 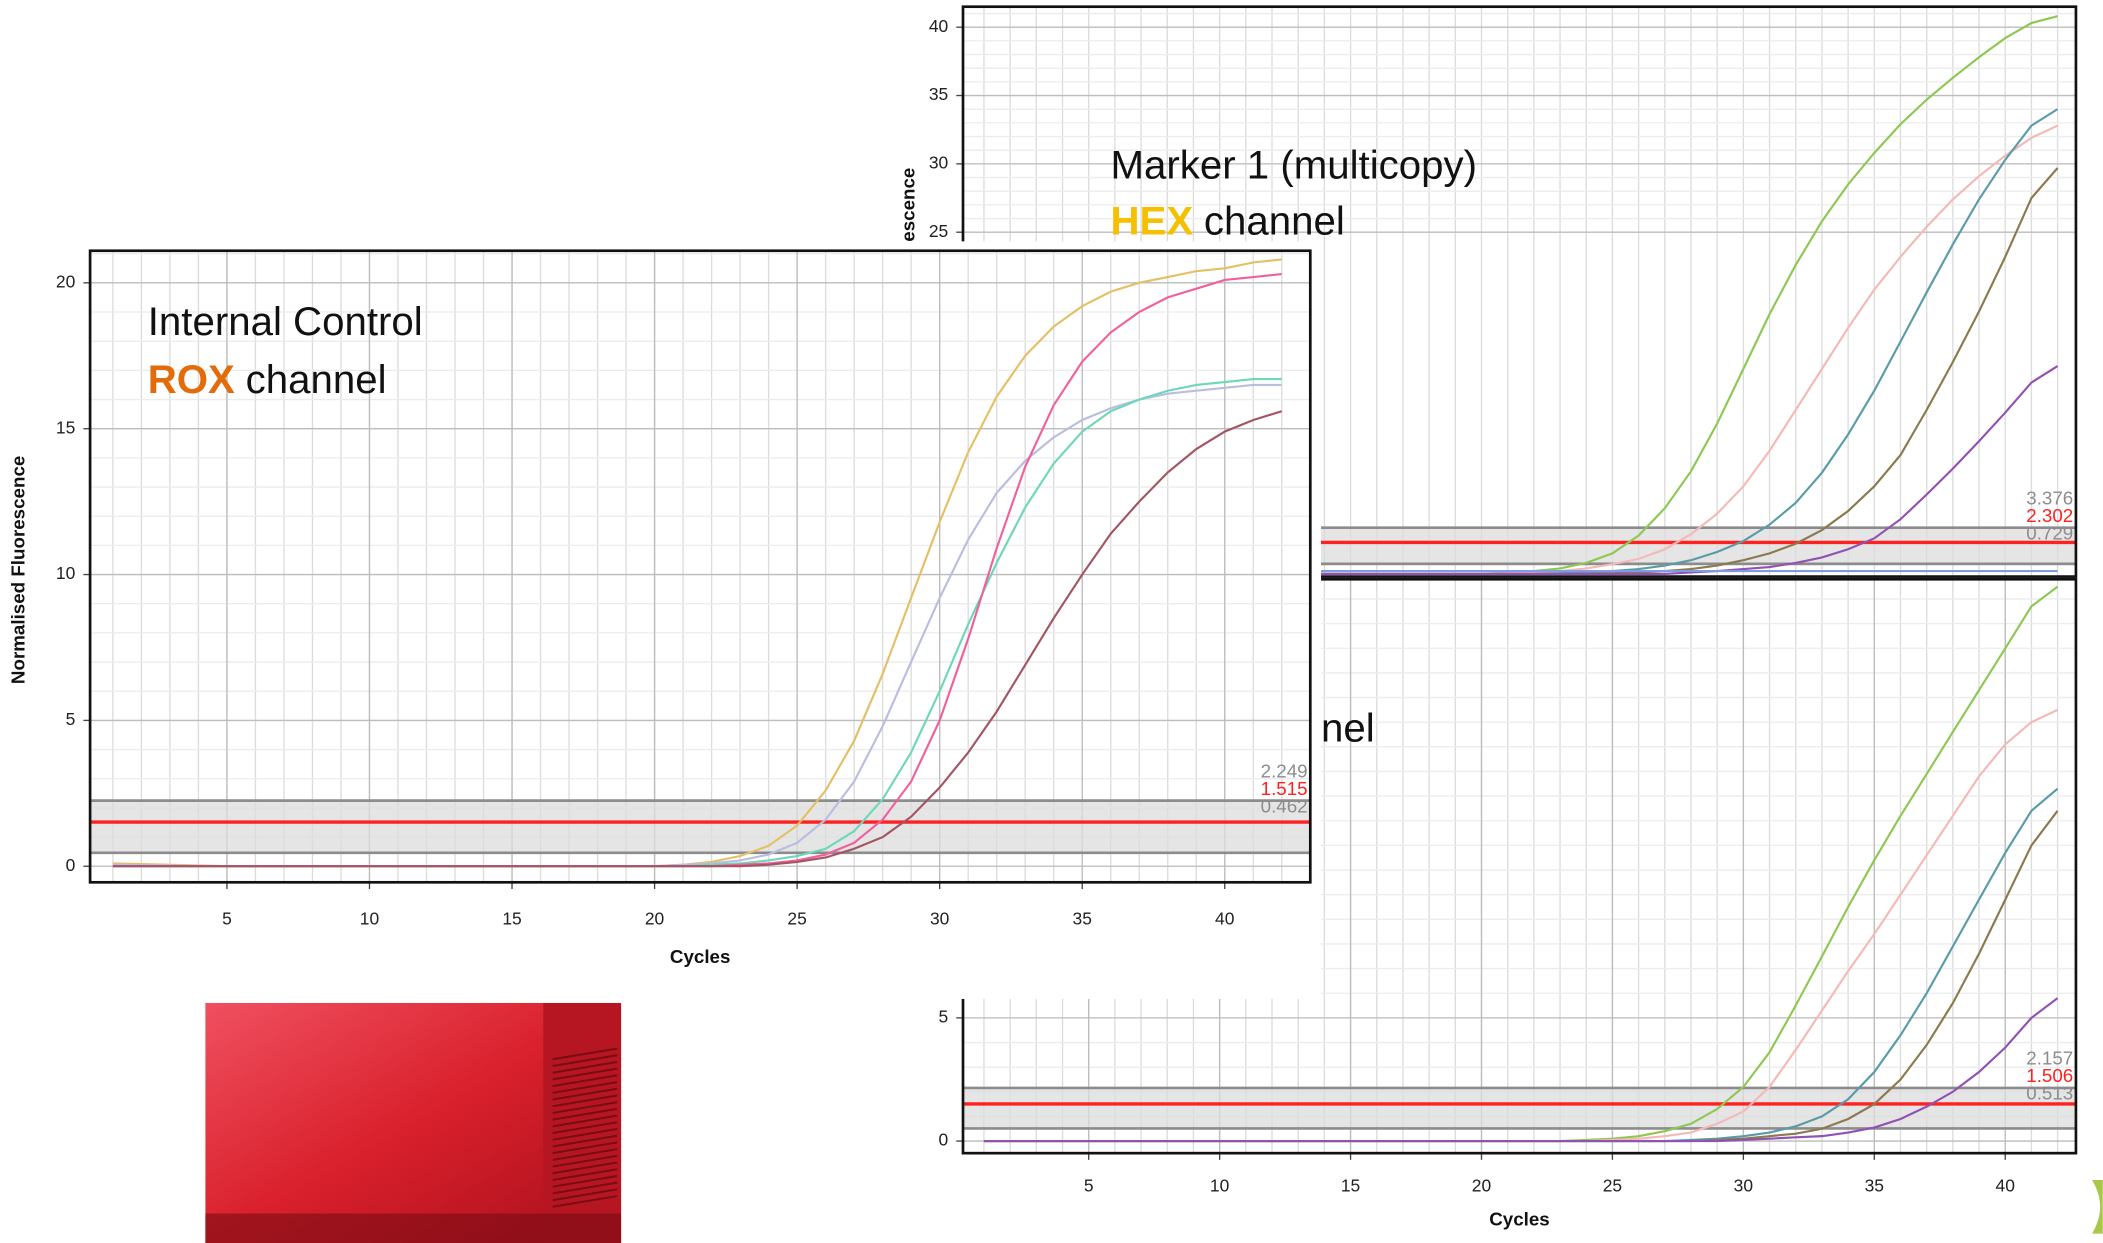 What do you see at coordinates (939, 26) in the screenshot?
I see `y-tick-label: 40` at bounding box center [939, 26].